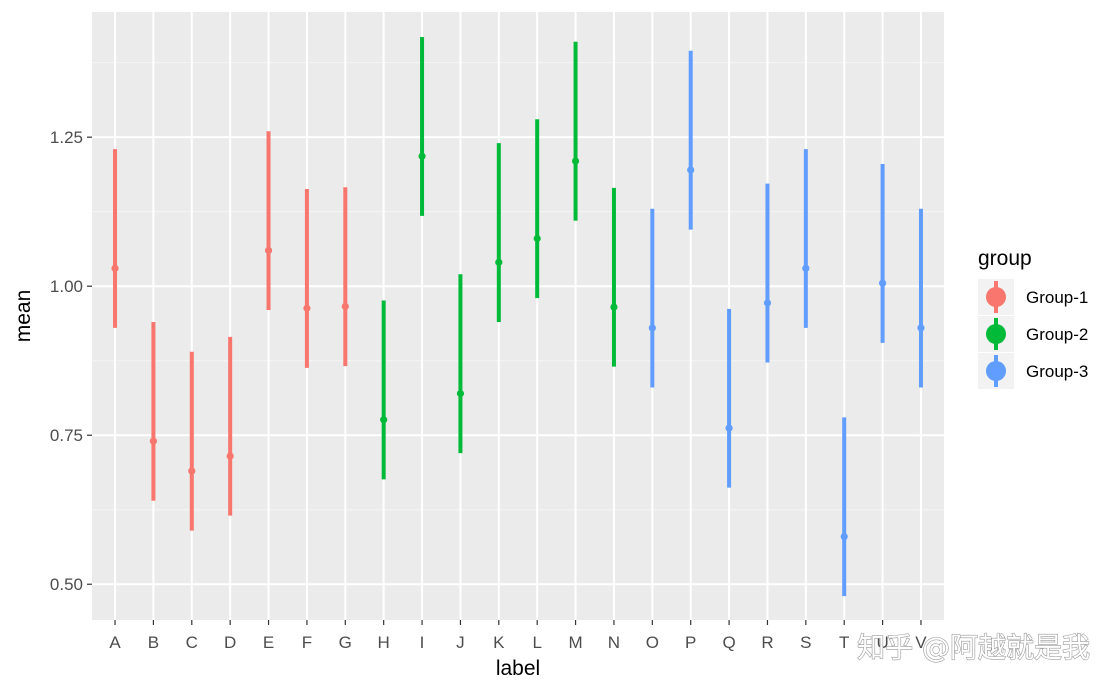  I want to click on x-tick-label: U, so click(882, 642).